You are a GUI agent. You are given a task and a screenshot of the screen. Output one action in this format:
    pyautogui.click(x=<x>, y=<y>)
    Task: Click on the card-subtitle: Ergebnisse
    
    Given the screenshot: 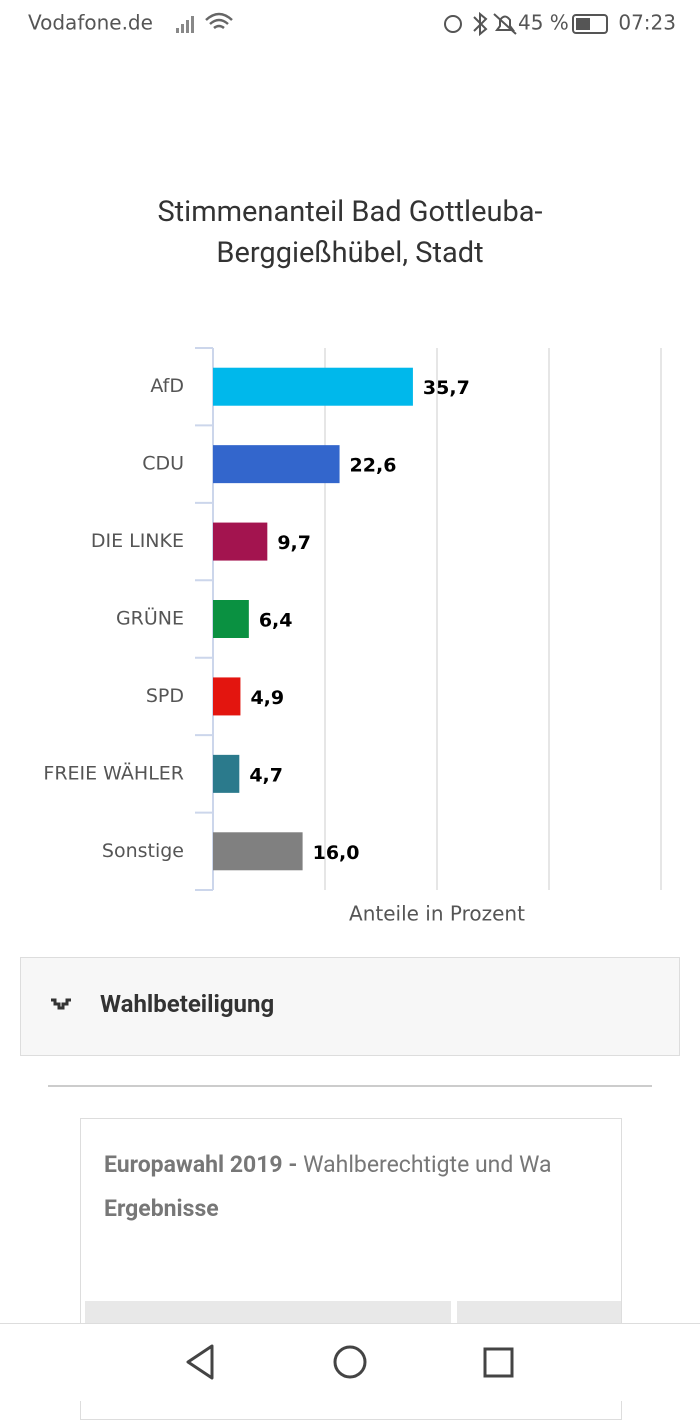 What is the action you would take?
    pyautogui.click(x=161, y=1208)
    